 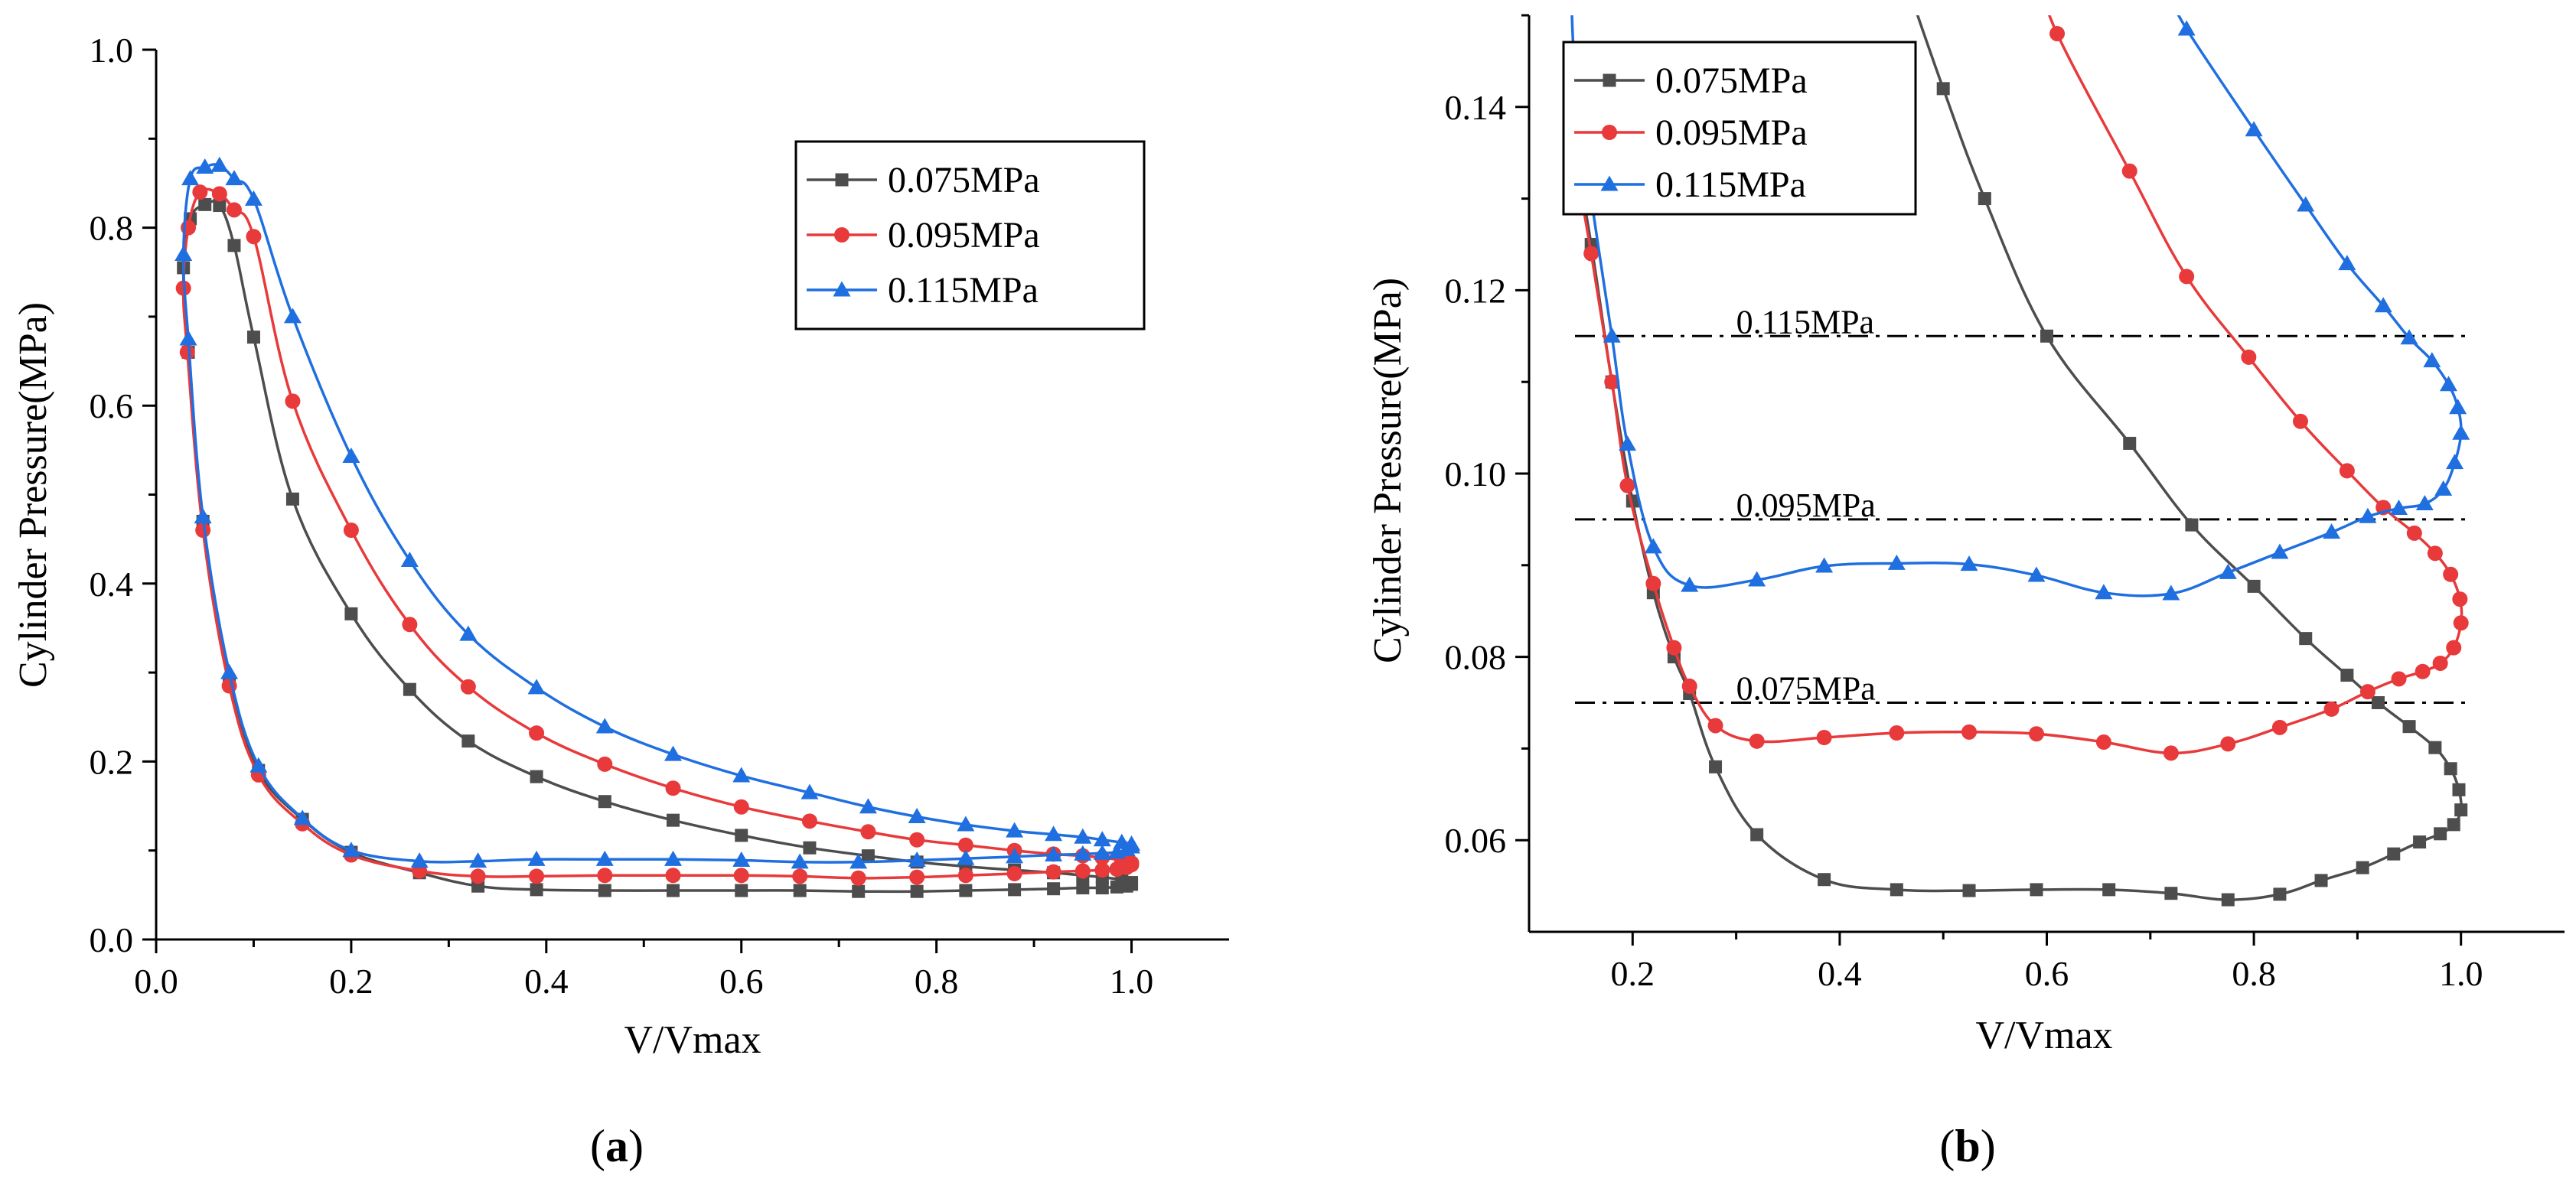 What do you see at coordinates (1806, 322) in the screenshot?
I see `reference-line-label: 0.115MPa` at bounding box center [1806, 322].